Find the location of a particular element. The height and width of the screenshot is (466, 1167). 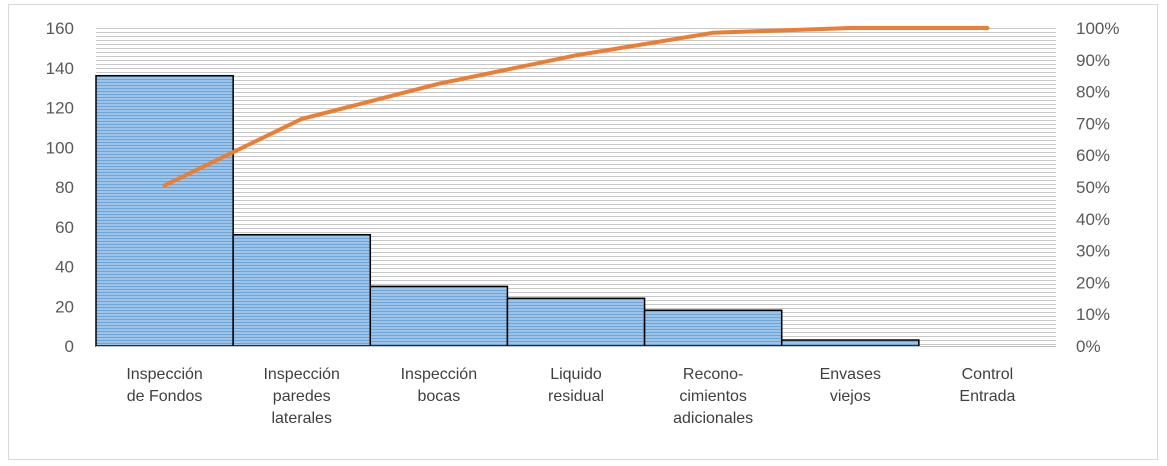

x-category-label: de Fondos is located at coordinates (165, 396).